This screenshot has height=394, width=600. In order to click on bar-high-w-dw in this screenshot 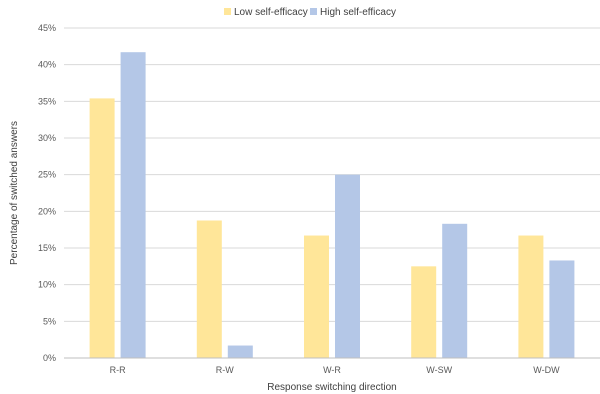, I will do `click(562, 309)`.